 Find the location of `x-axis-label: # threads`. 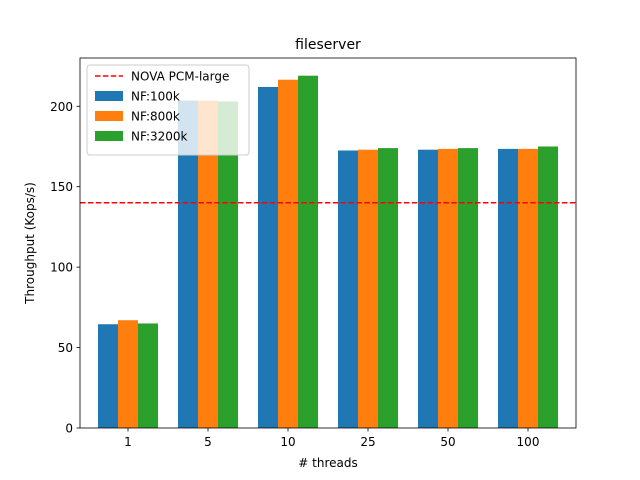

x-axis-label: # threads is located at coordinates (327, 463).